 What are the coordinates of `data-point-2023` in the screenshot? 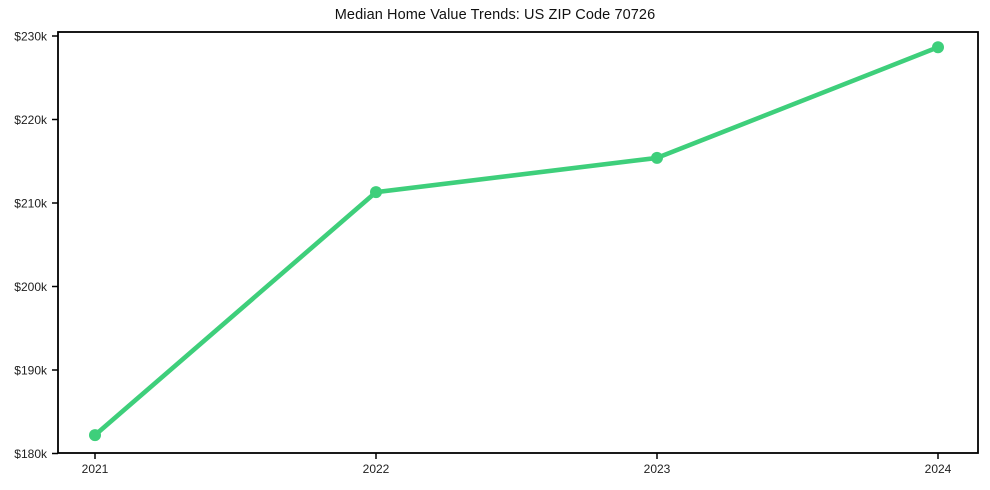 It's located at (657, 157).